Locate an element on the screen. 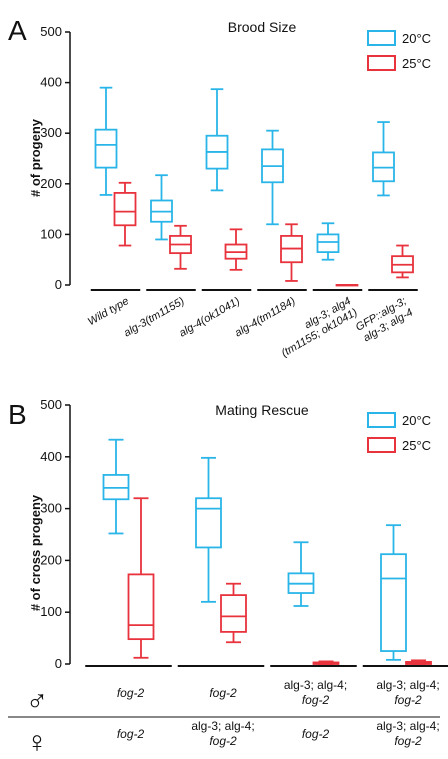 The width and height of the screenshot is (448, 759). x-category-label: alg-3(tm1155) is located at coordinates (154, 317).